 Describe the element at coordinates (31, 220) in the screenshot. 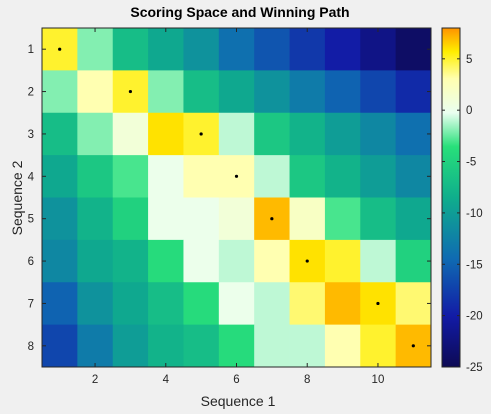

I see `y-tick-label: 5` at that location.